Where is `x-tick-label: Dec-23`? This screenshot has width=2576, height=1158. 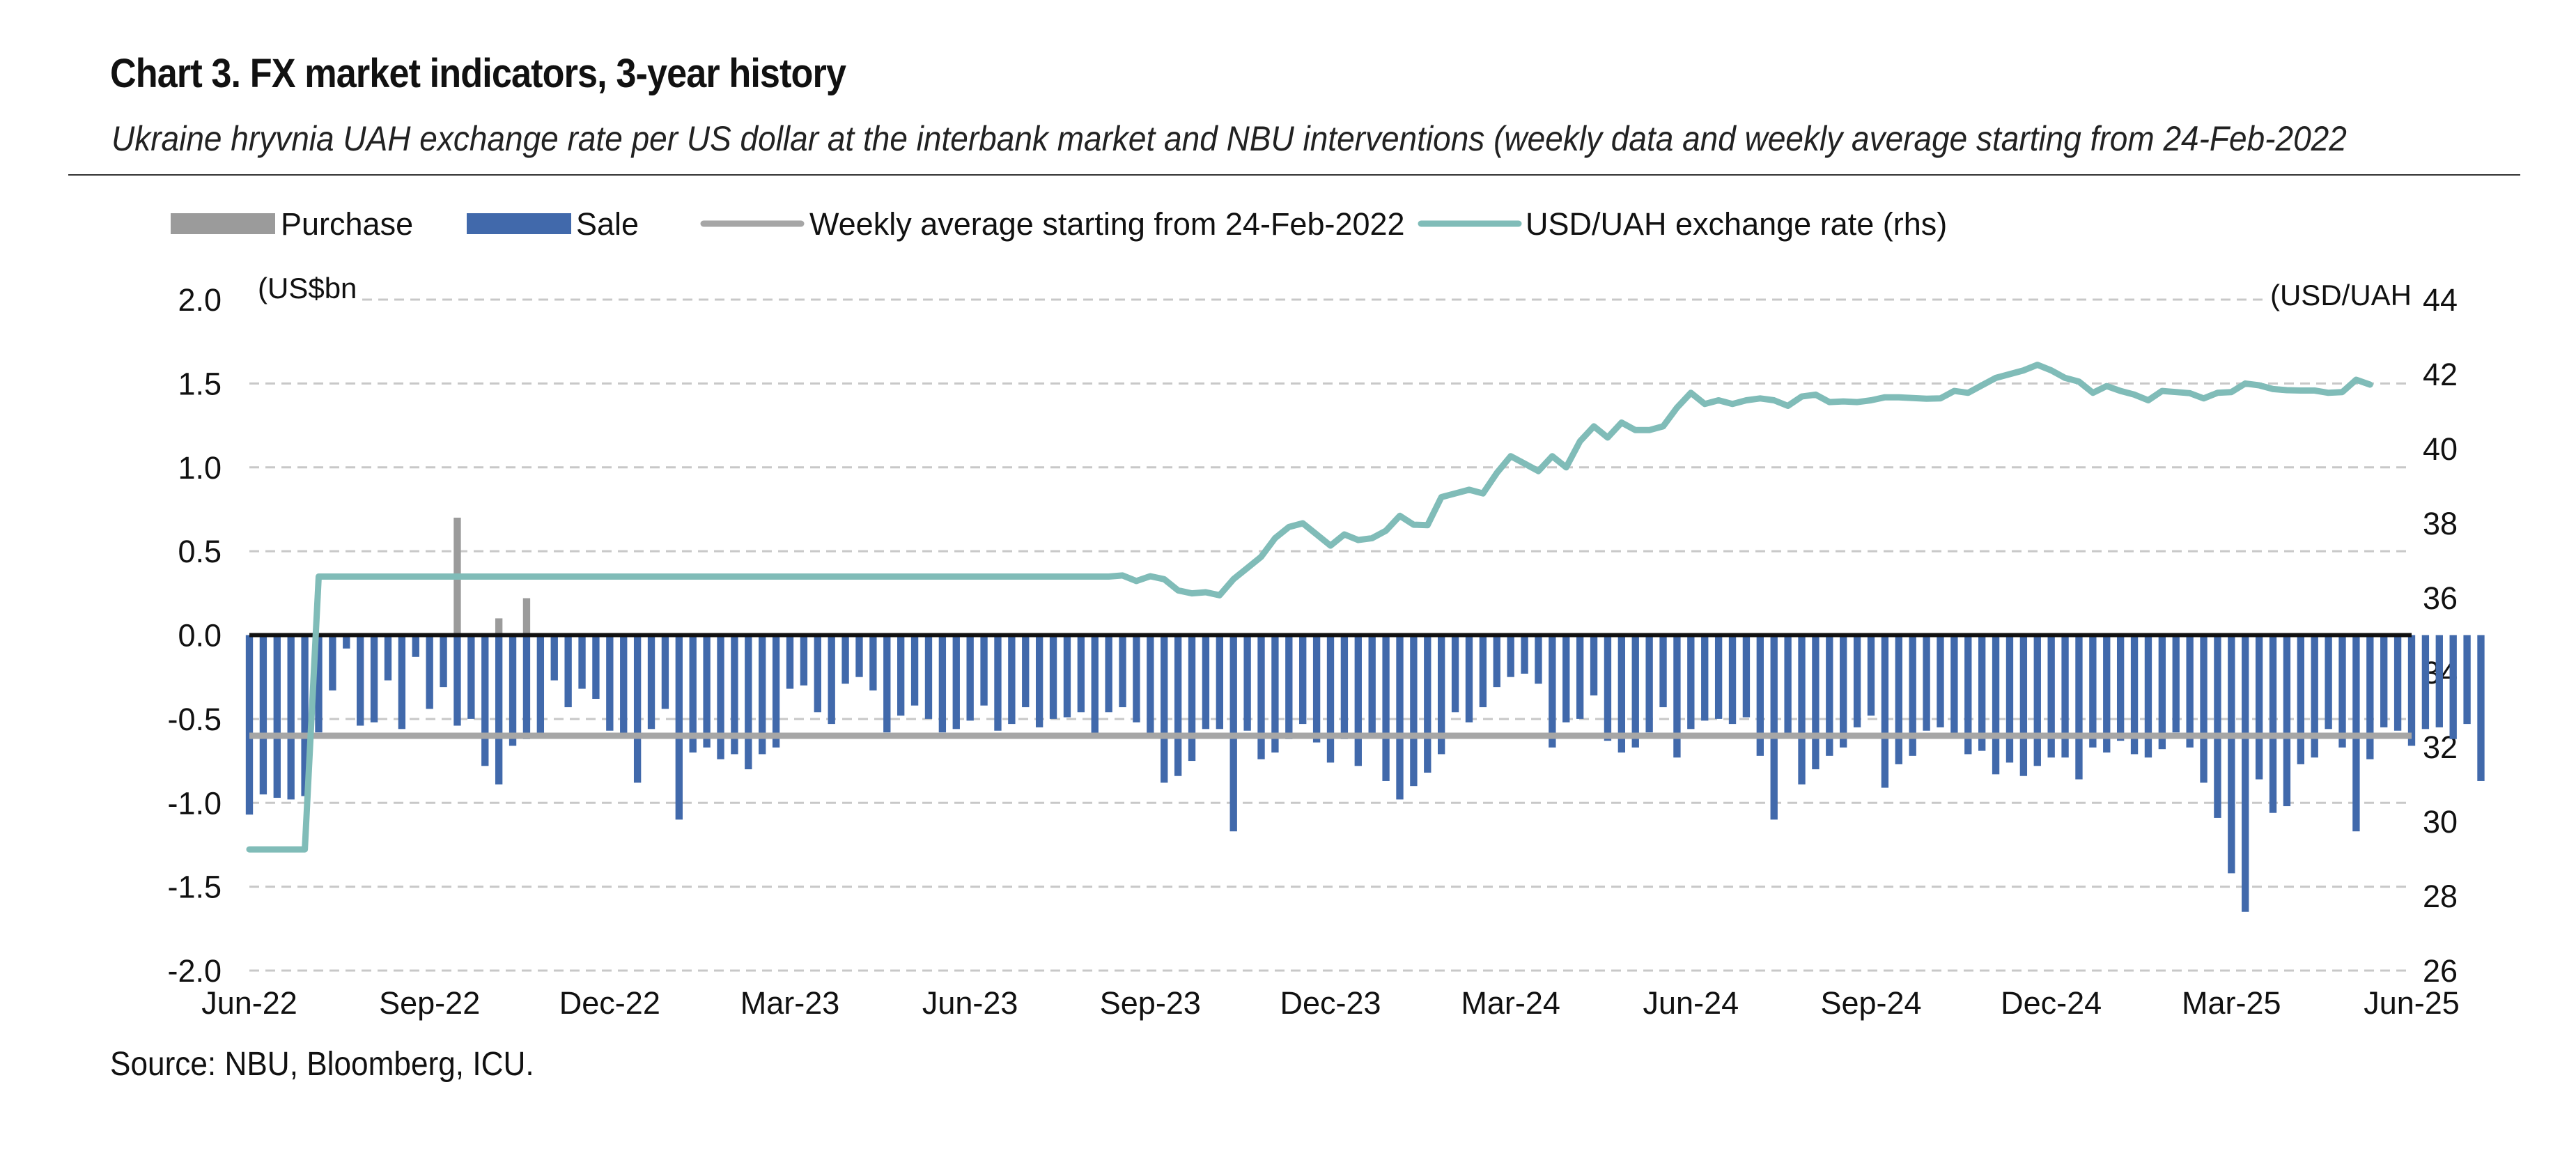
x-tick-label: Dec-23 is located at coordinates (1330, 1003).